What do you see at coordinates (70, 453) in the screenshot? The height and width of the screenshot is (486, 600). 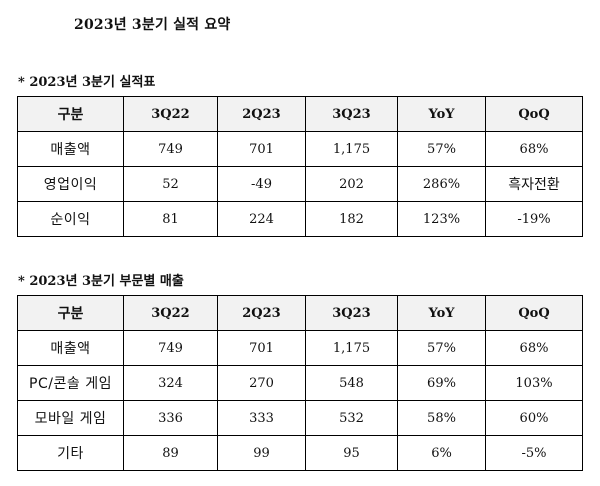 I see `row-label: 기타` at bounding box center [70, 453].